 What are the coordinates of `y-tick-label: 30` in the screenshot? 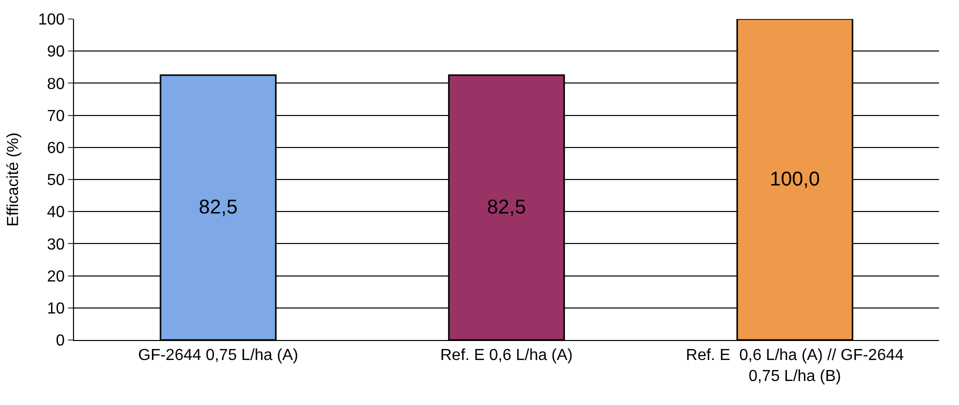 It's located at (56, 245).